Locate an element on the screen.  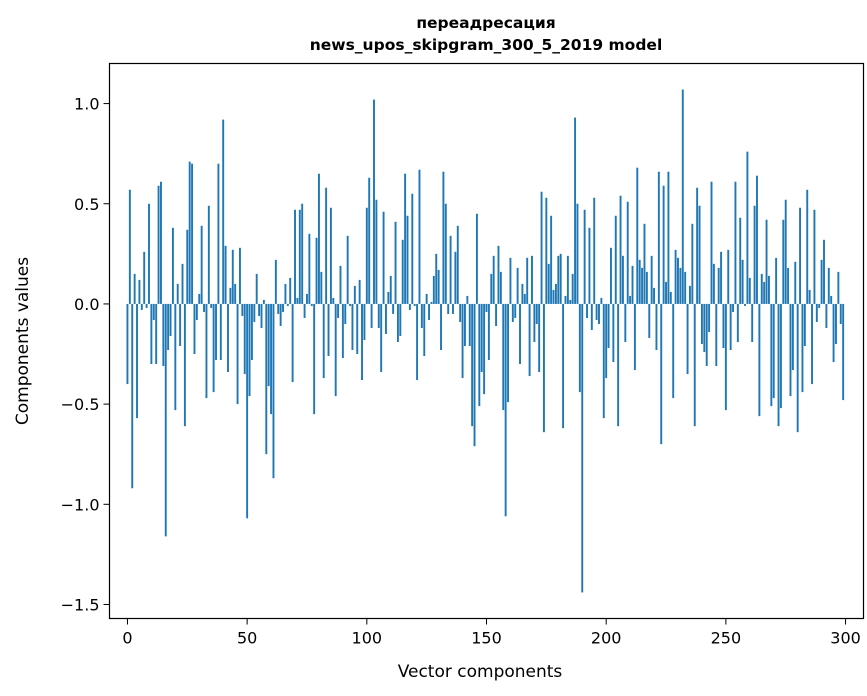
y-tick-label: 0.5 is located at coordinates (86, 204).